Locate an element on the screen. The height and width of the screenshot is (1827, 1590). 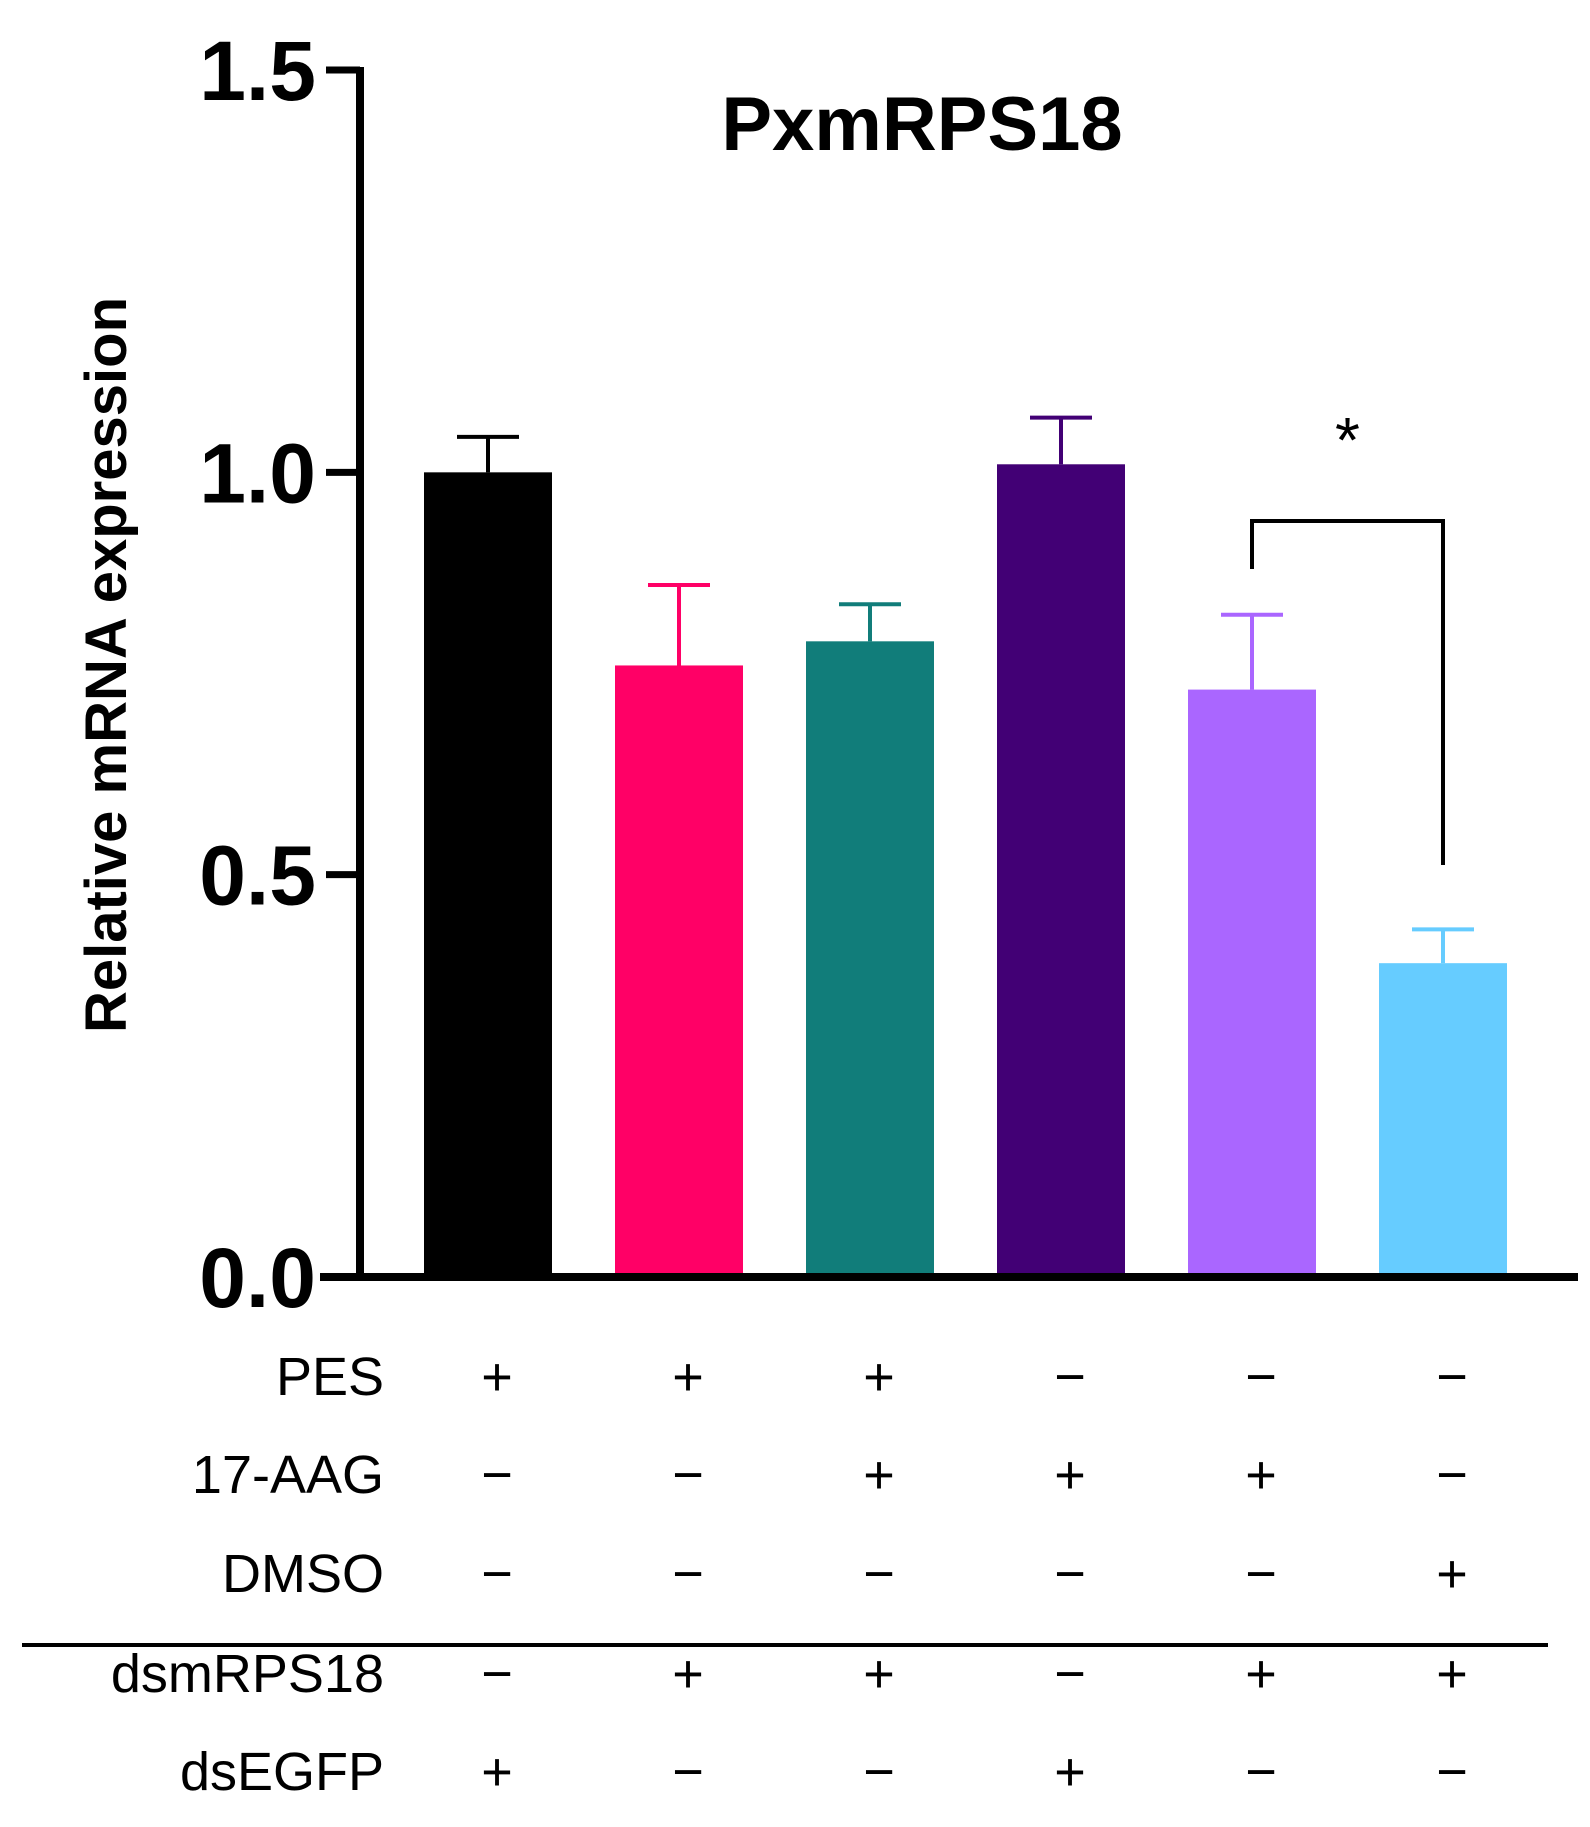
significance-annotations: * is located at coordinates (1347, 634).